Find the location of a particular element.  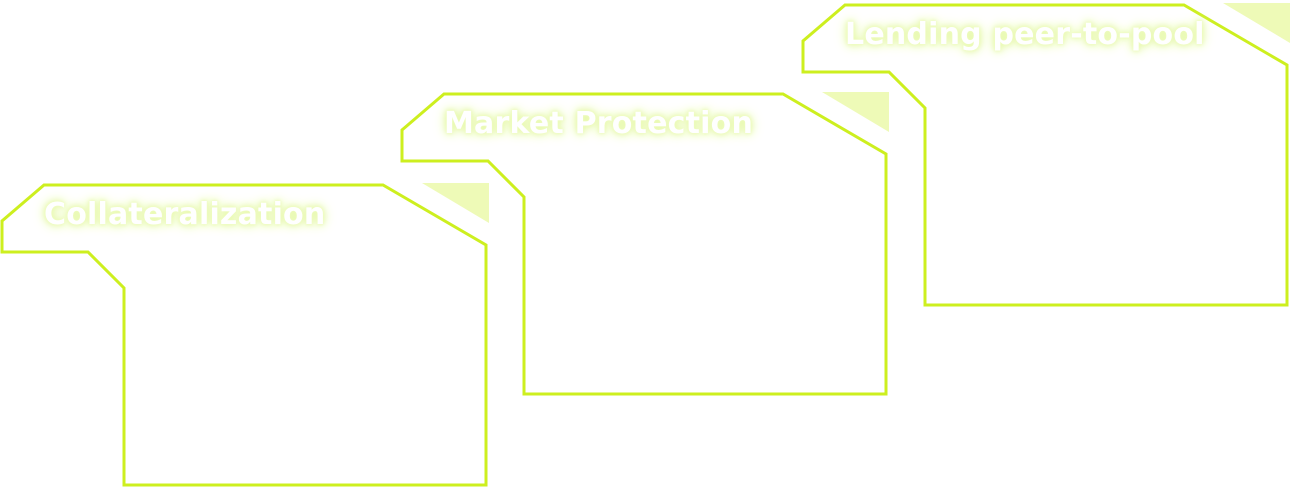

card-title: Lending peer-to-pool is located at coordinates (1025, 34).